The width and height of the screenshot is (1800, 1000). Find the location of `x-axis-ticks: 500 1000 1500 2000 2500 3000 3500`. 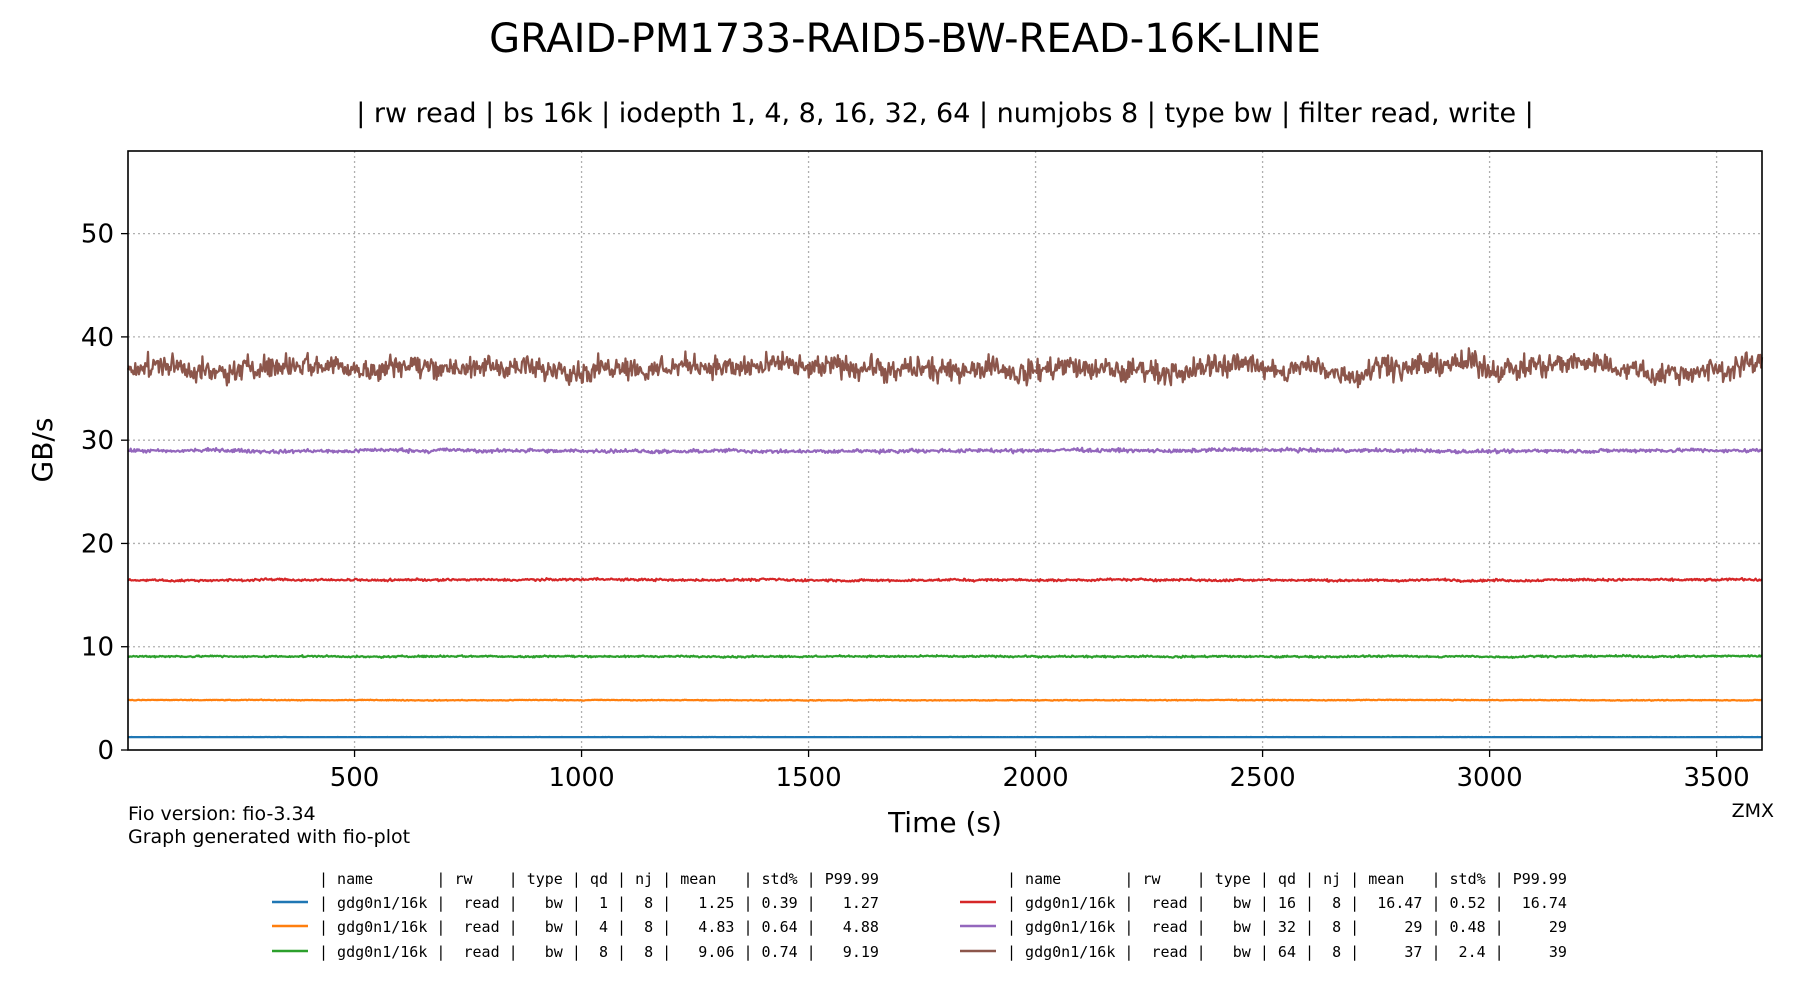

x-axis-ticks: 500 1000 1500 2000 2500 3000 3500 is located at coordinates (1040, 771).